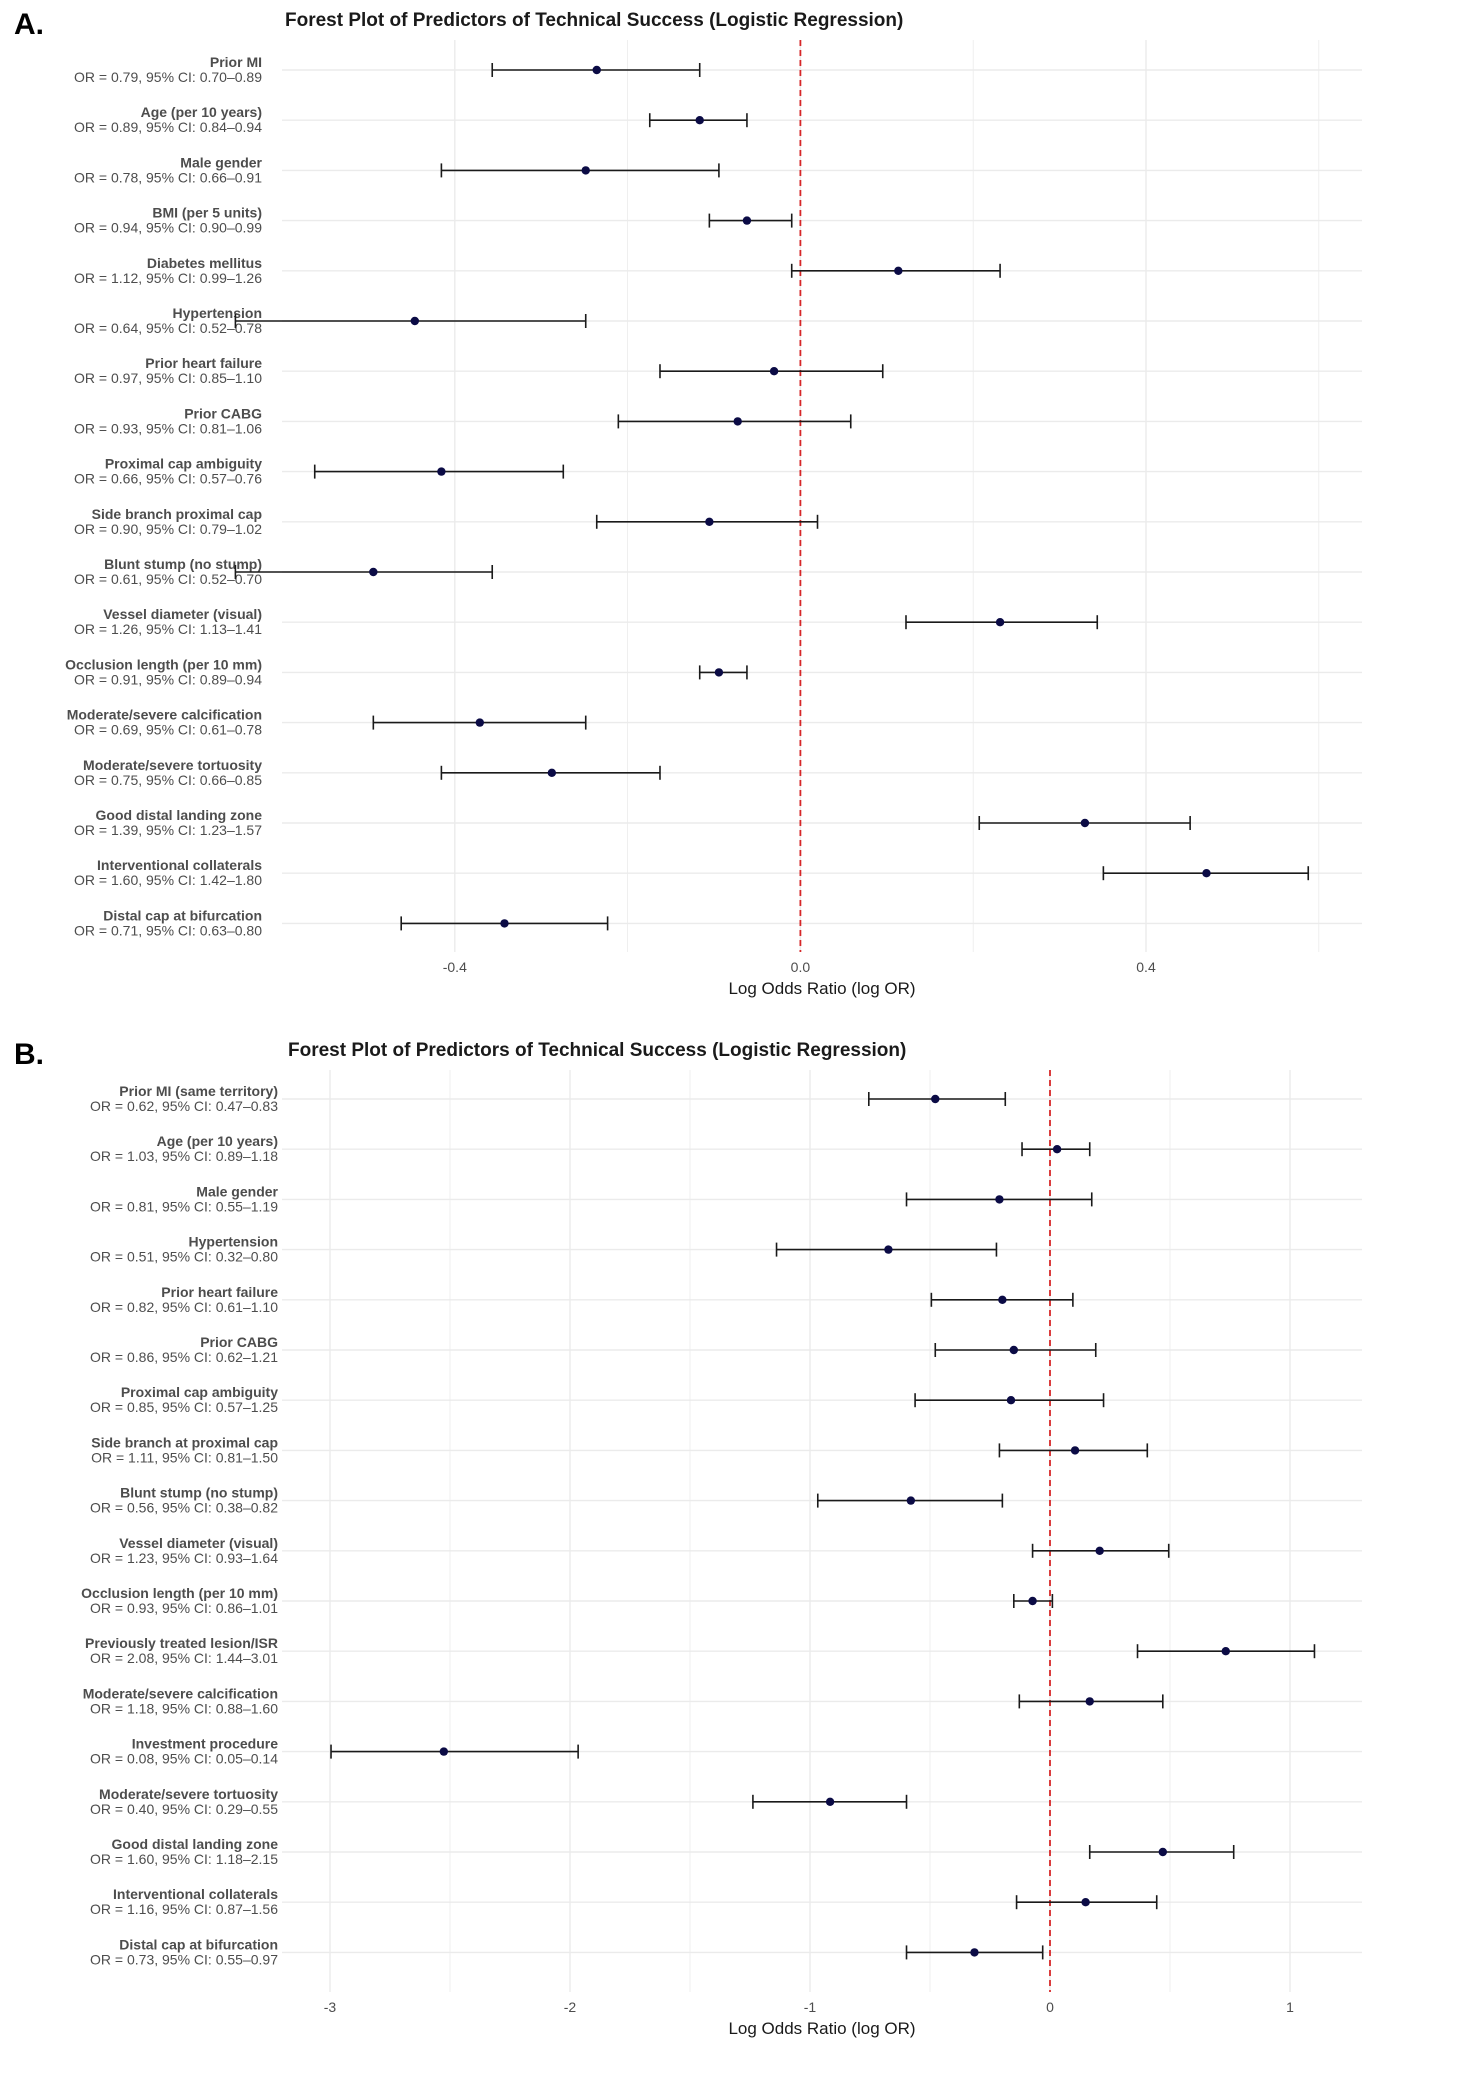  What do you see at coordinates (184, 1658) in the screenshot?
I see `row-or-text: OR = 2.08, 95% CI: 1.44–3.01` at bounding box center [184, 1658].